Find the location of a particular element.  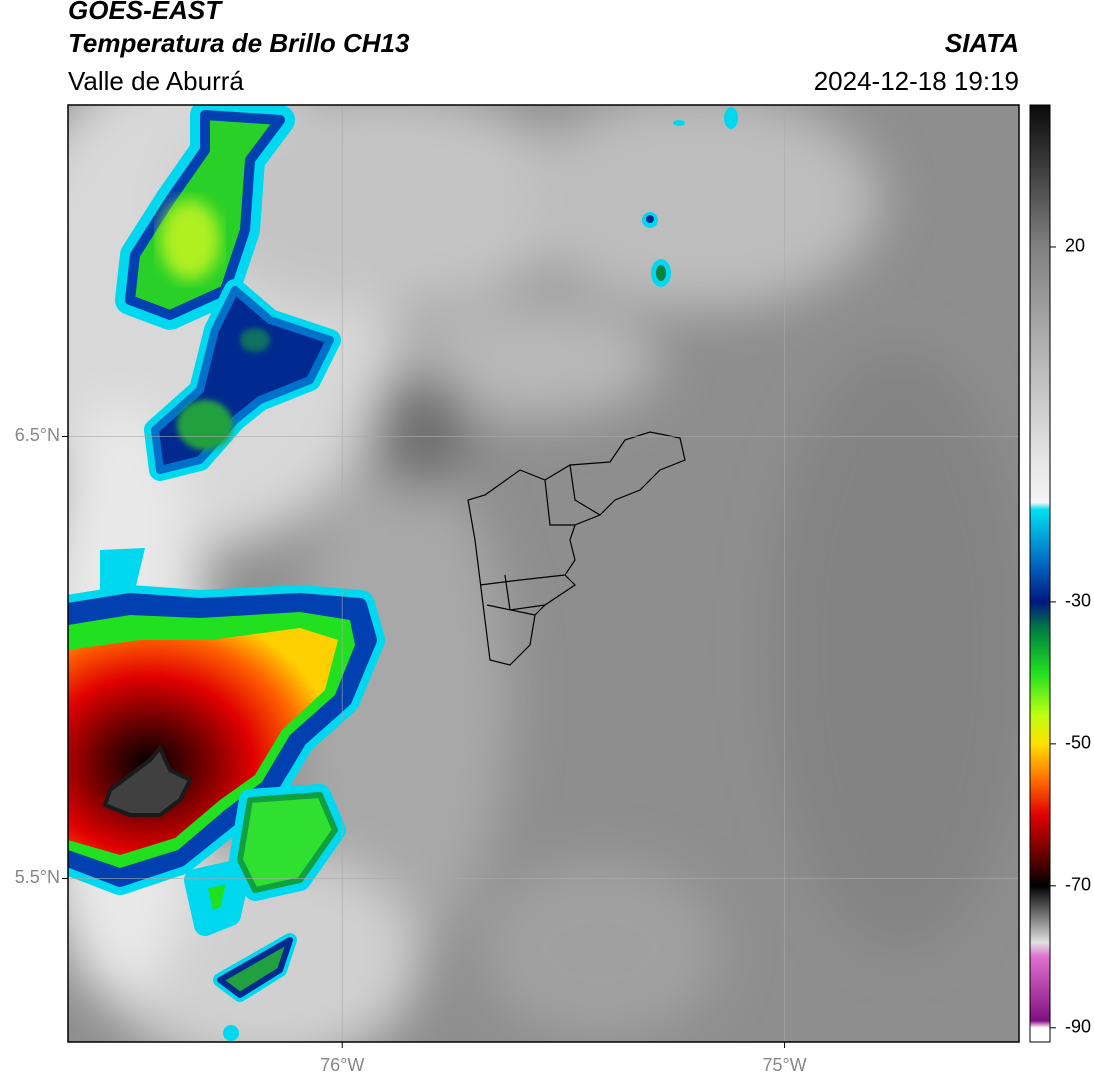

colorbar is located at coordinates (1040, 573).